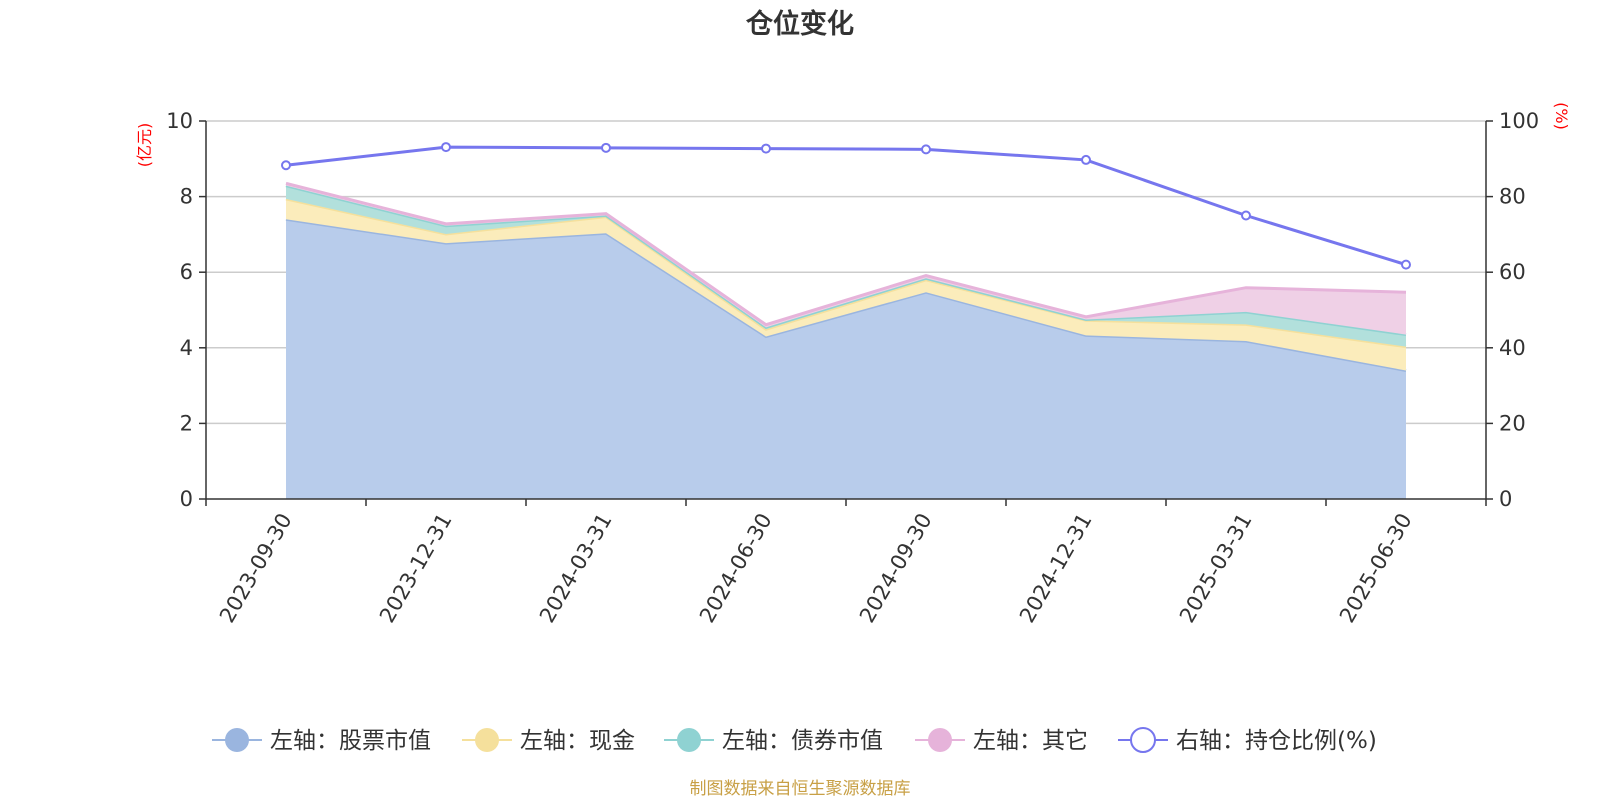  I want to click on legend-item: 左轴：其它, so click(1001, 741).